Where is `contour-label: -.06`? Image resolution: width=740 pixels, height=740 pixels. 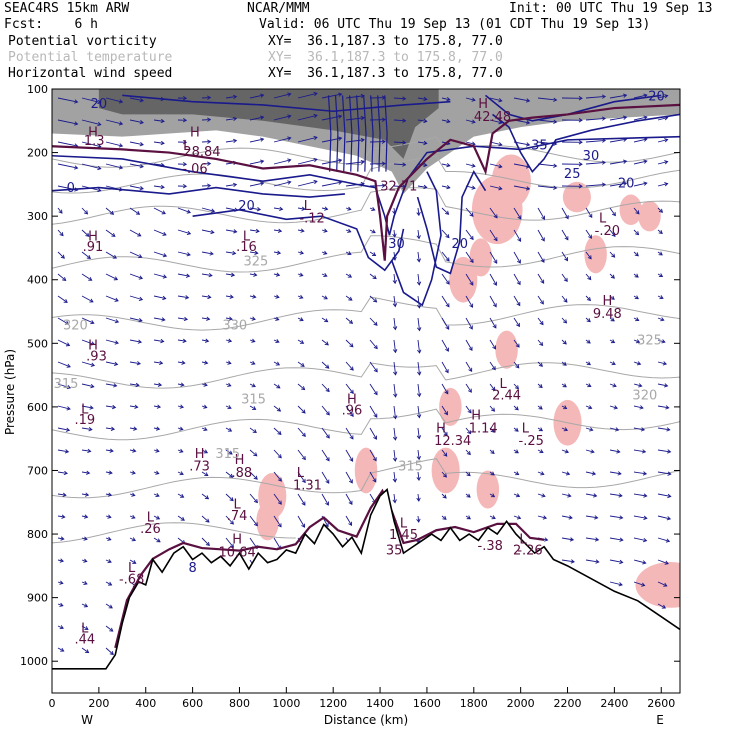 contour-label: -.06 is located at coordinates (194, 169).